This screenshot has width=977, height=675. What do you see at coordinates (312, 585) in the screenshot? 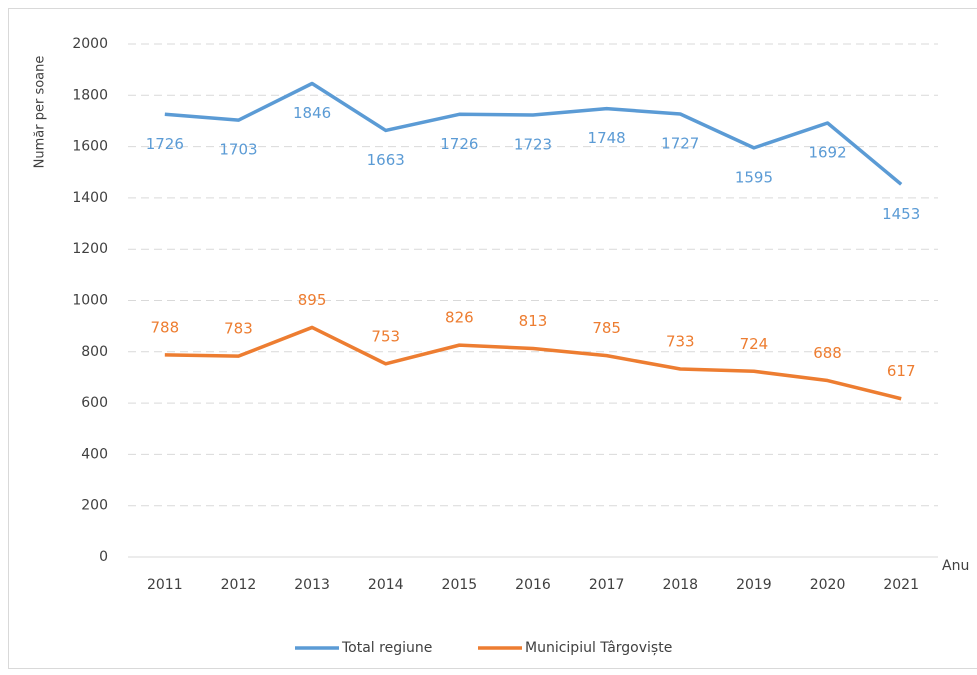
I see `x-tick-label: 2013` at bounding box center [312, 585].